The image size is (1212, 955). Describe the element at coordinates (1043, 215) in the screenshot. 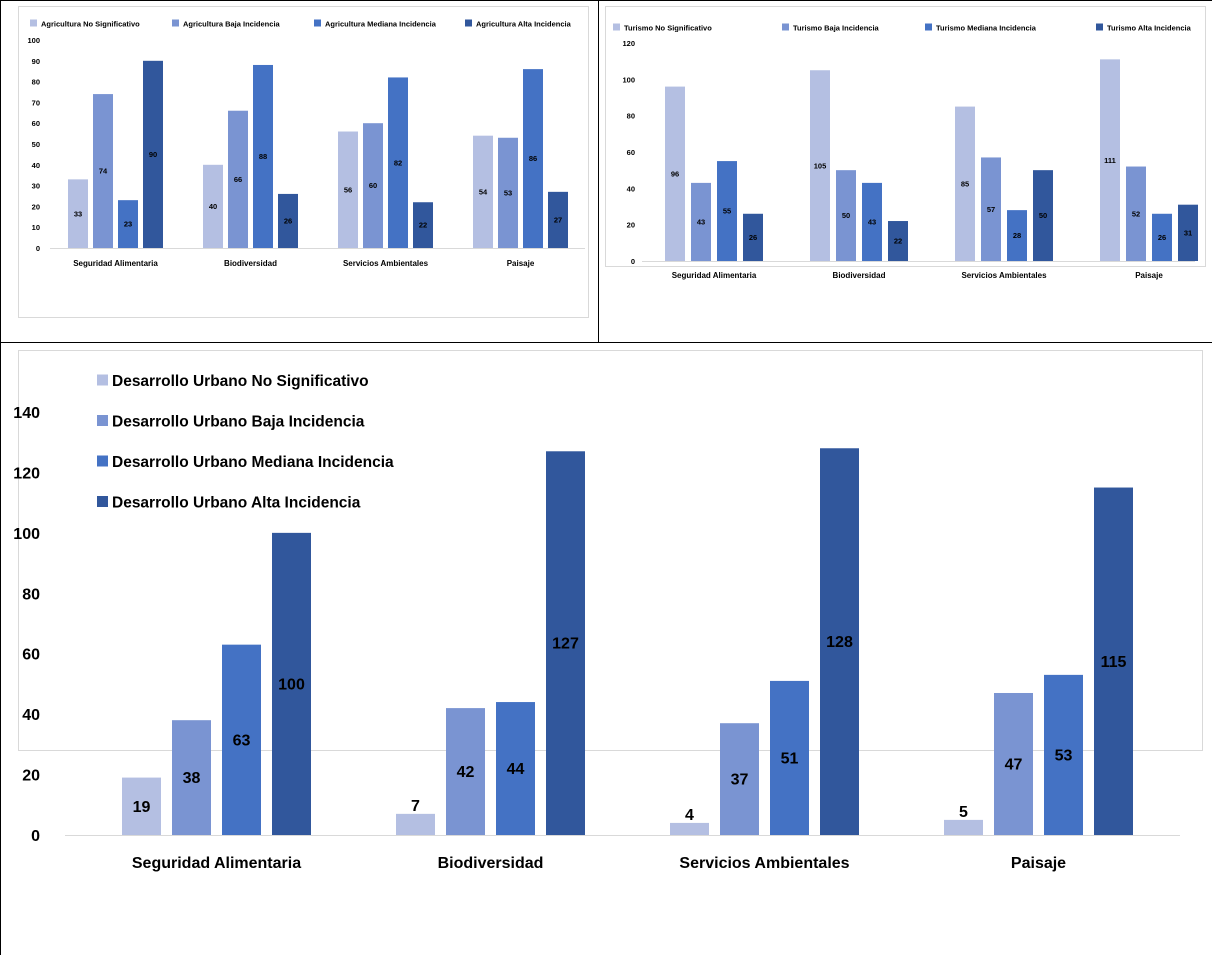

I see `bar-turismo-alta-incidencia-servicios-ambientales` at that location.